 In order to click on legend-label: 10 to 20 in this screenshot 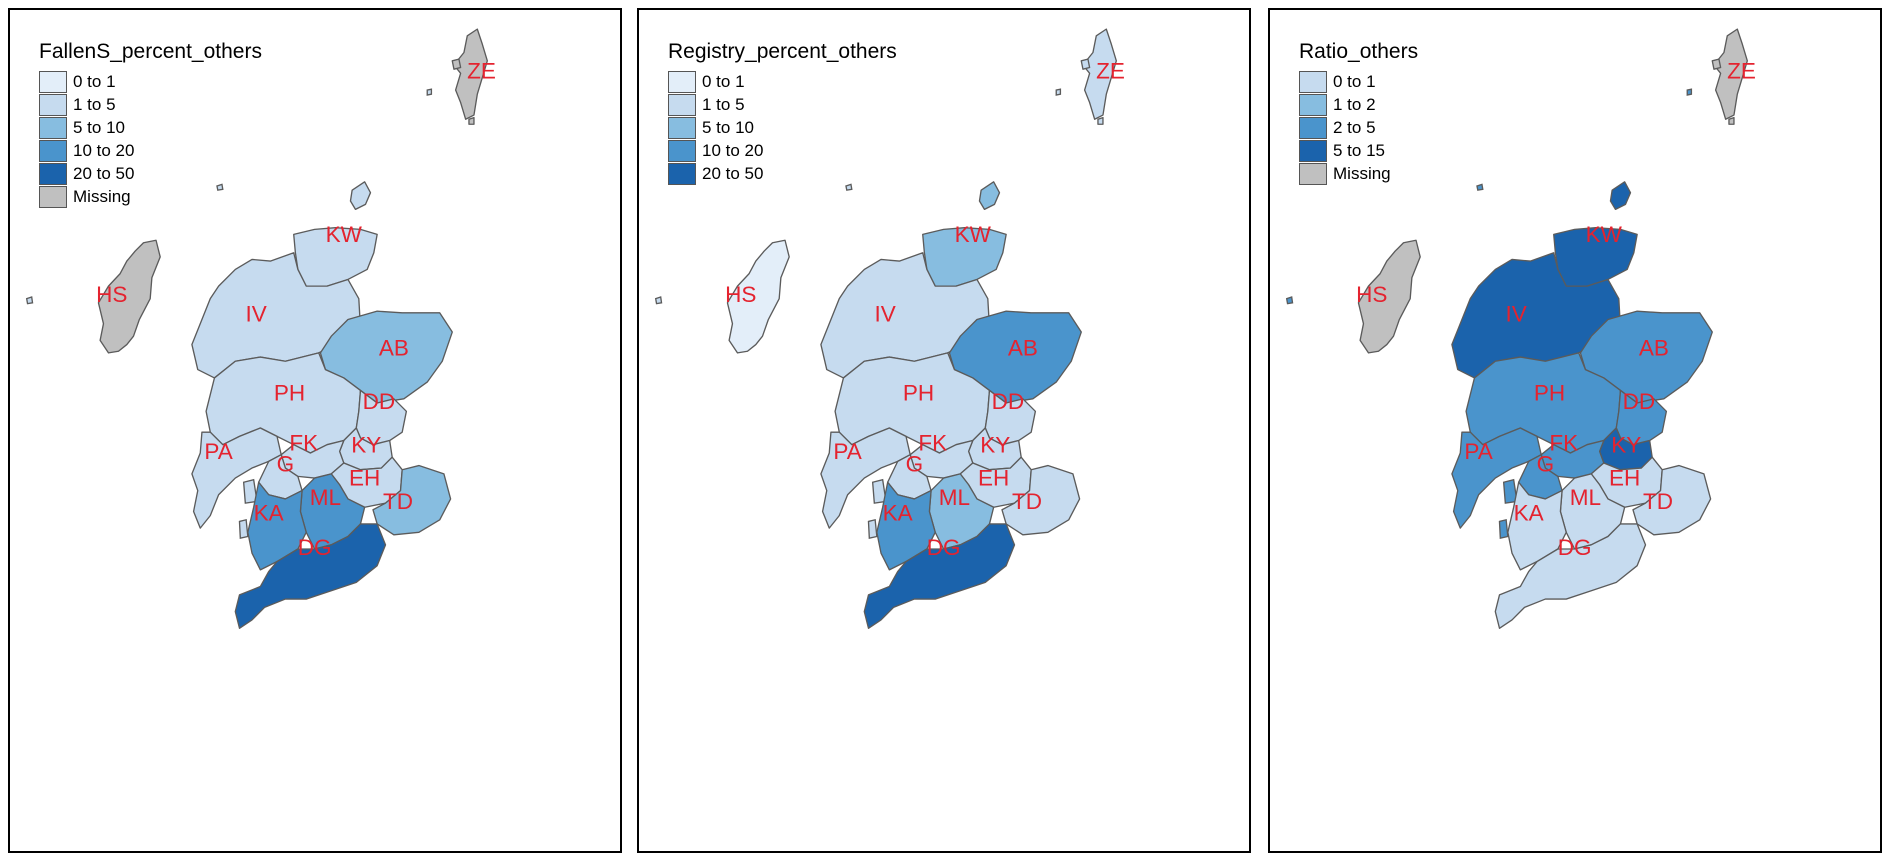, I will do `click(104, 150)`.